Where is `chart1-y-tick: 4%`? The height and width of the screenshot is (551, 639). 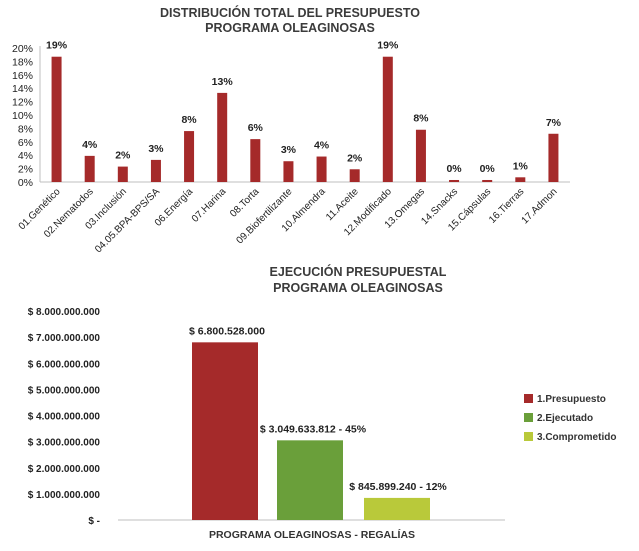
chart1-y-tick: 4% is located at coordinates (25, 156).